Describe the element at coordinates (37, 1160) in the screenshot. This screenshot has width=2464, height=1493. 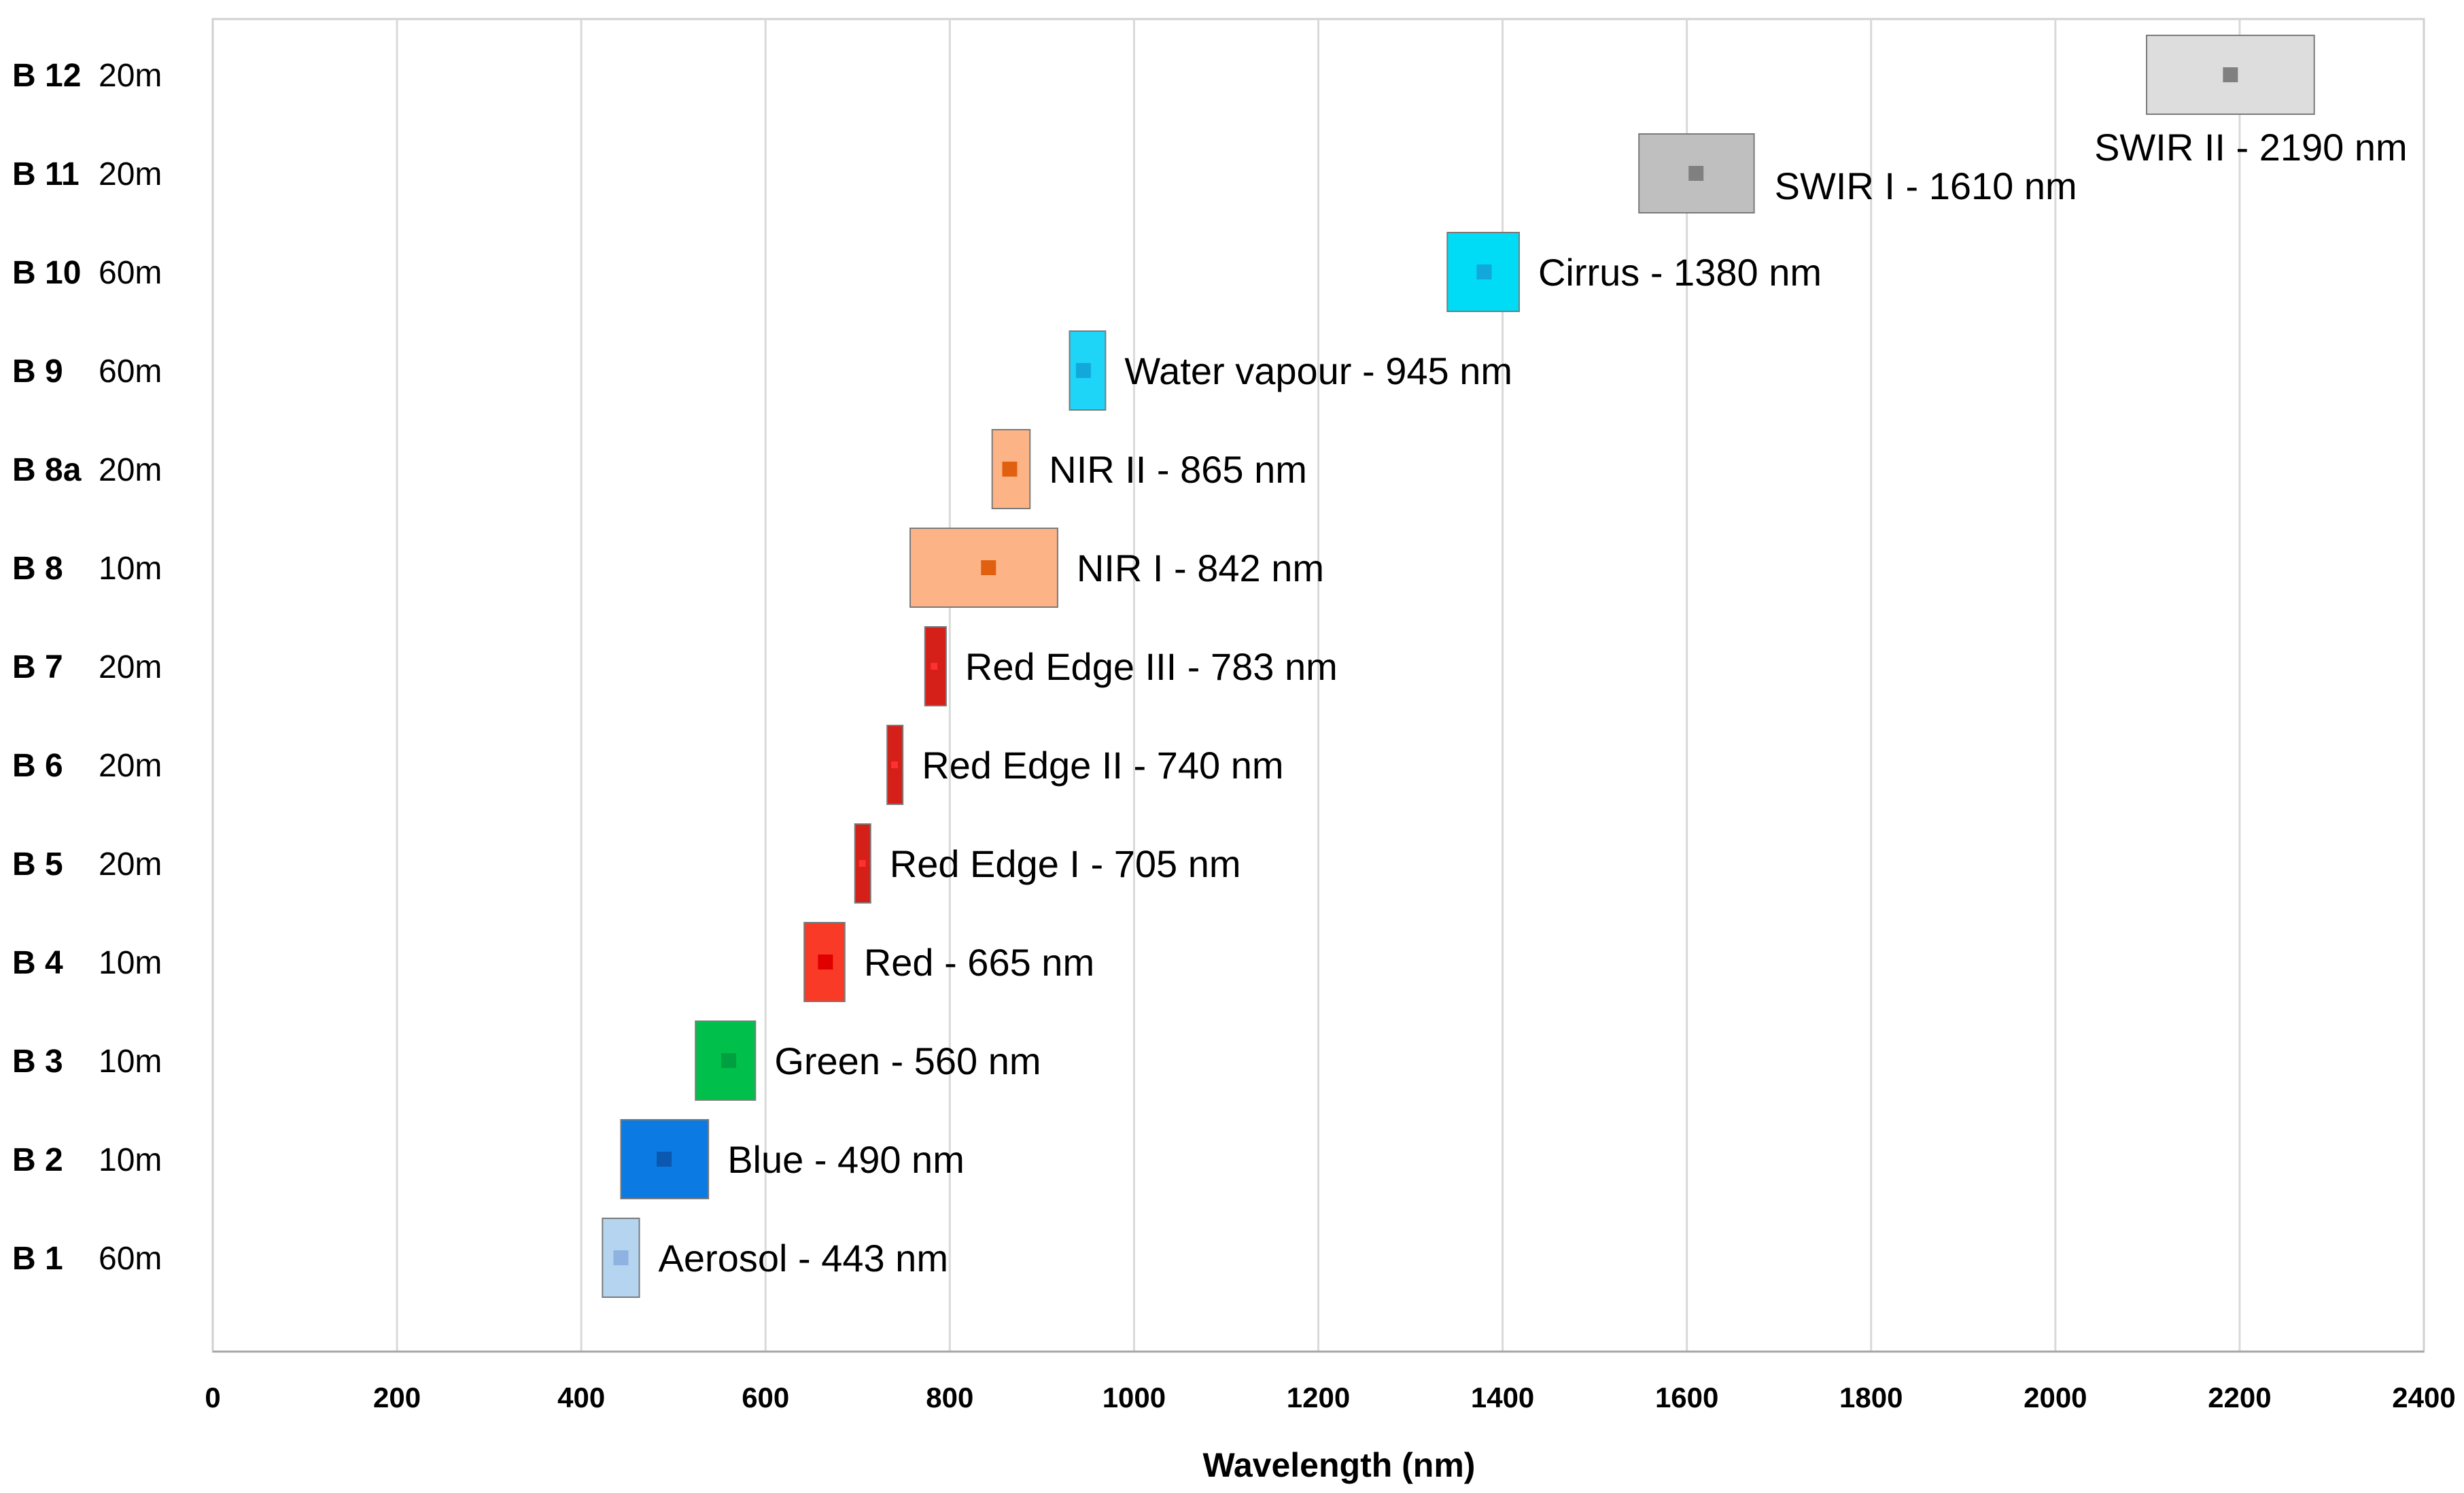
I see `band-code-b2: B 2` at that location.